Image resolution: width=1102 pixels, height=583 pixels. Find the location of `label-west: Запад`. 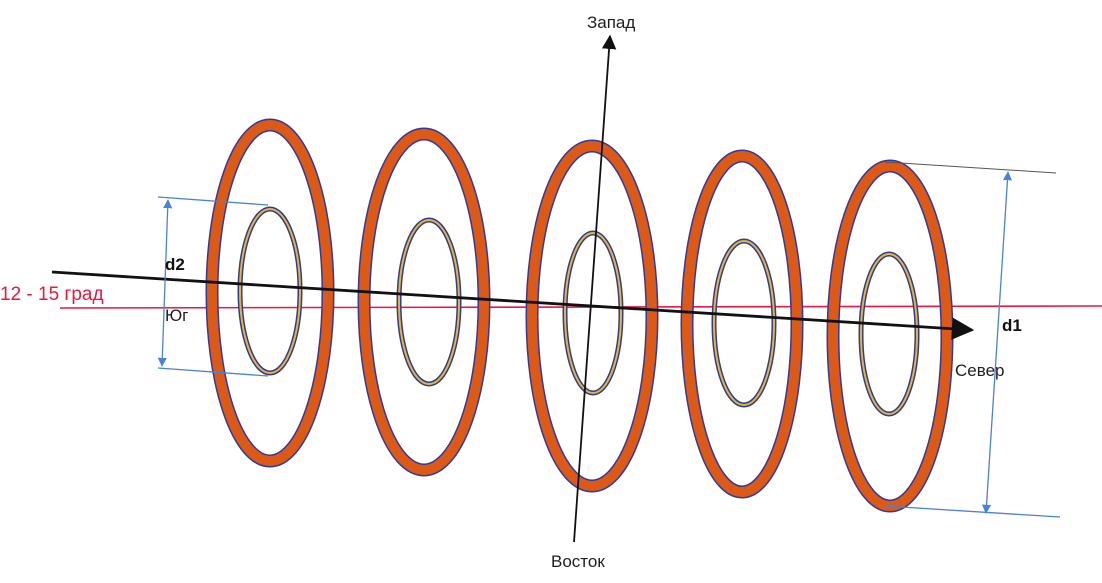

label-west: Запад is located at coordinates (611, 22).